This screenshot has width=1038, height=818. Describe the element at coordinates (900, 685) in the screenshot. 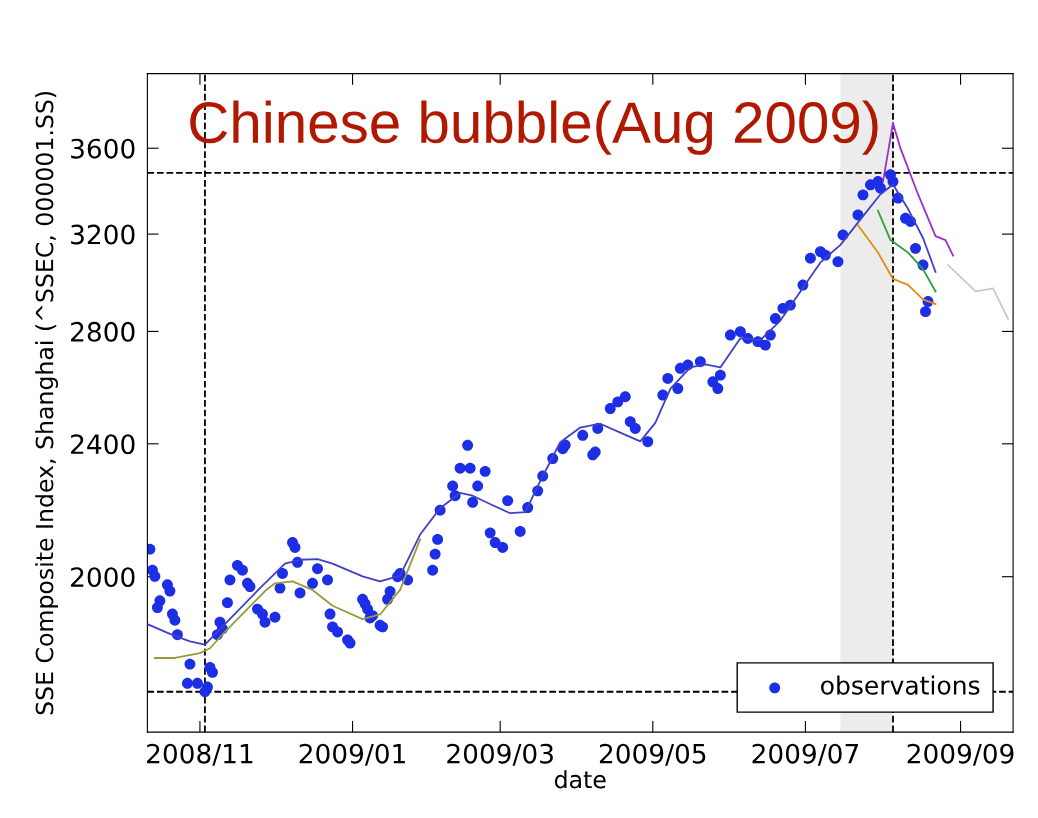

I see `legend-label: observations` at that location.